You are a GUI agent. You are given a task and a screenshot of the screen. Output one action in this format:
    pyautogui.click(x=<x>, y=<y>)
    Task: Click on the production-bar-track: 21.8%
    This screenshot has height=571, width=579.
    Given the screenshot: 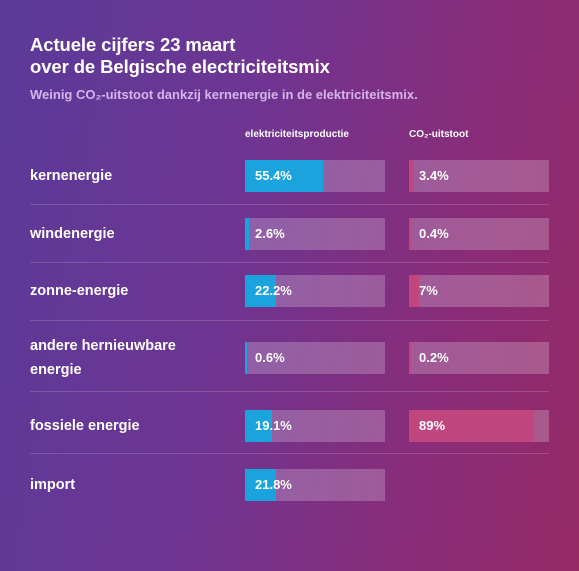 What is the action you would take?
    pyautogui.click(x=315, y=485)
    